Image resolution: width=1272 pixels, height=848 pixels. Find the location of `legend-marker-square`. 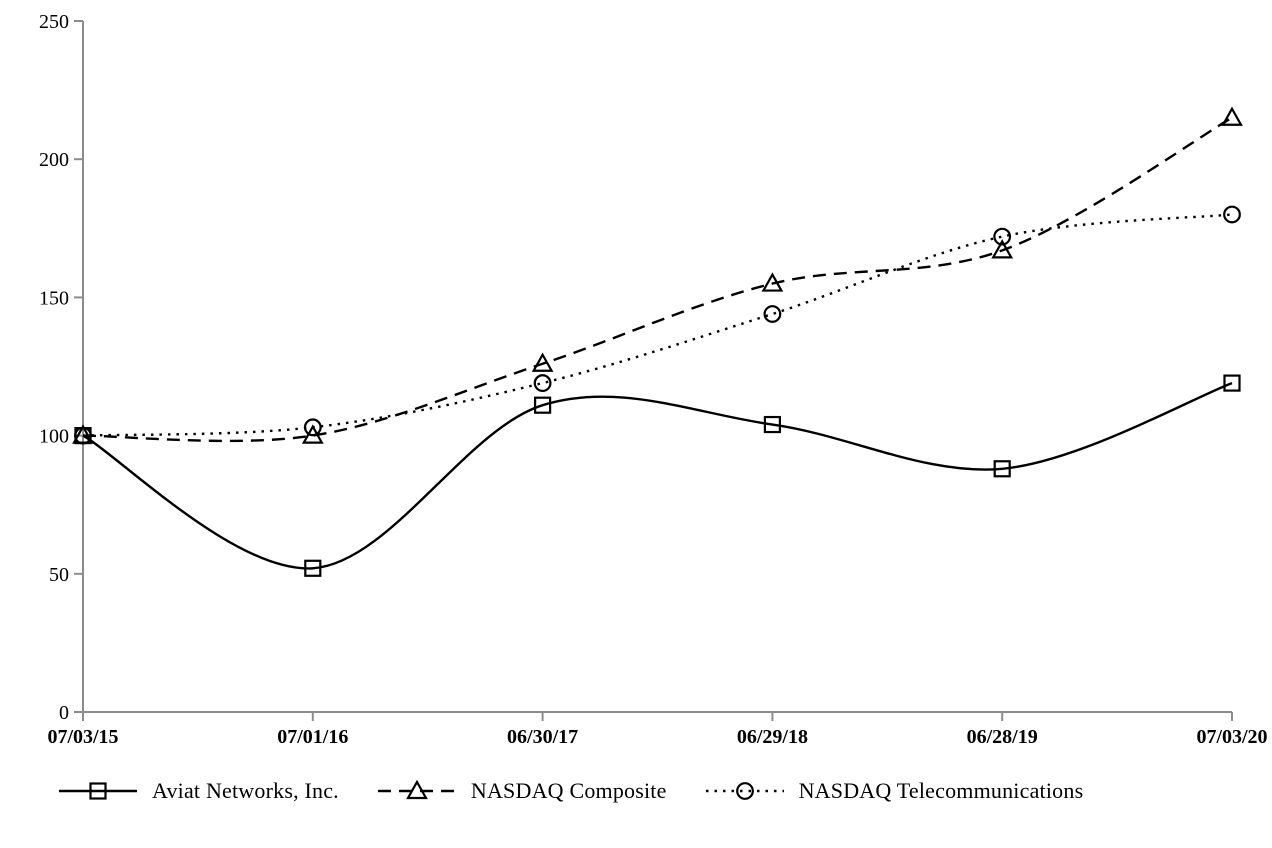

legend-marker-square is located at coordinates (98, 791).